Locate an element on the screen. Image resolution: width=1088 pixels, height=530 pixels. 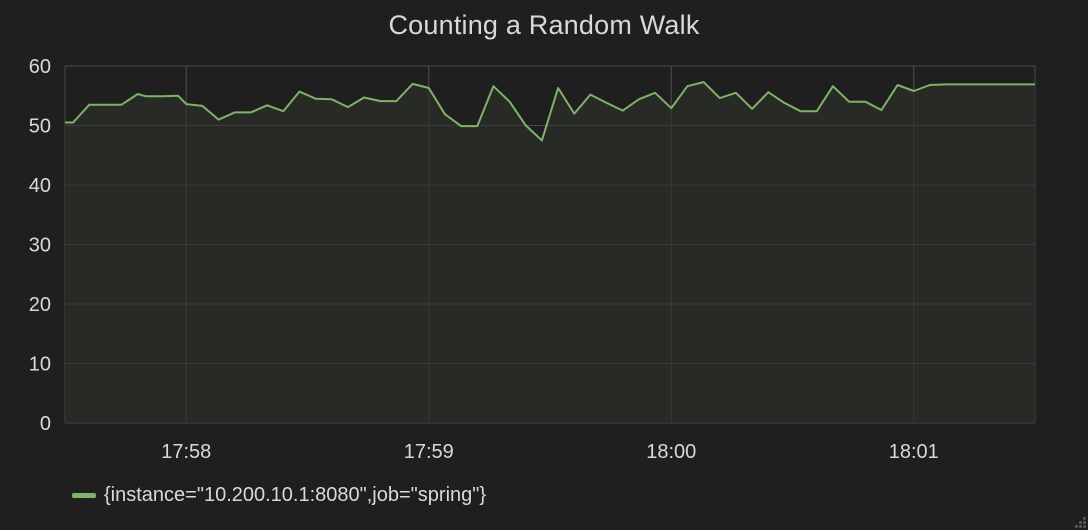
series-line is located at coordinates (550, 111).